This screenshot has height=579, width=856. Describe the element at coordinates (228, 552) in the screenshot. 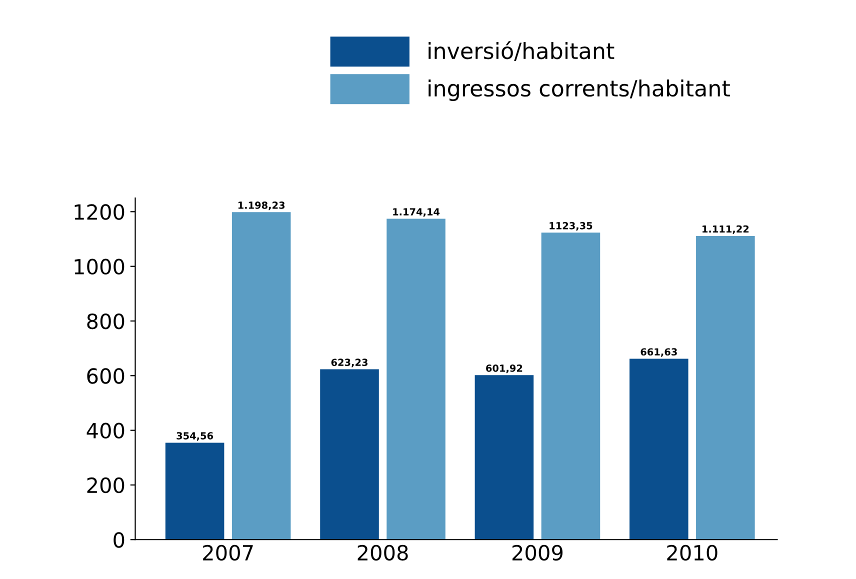

I see `x-tick-label: 2007` at that location.